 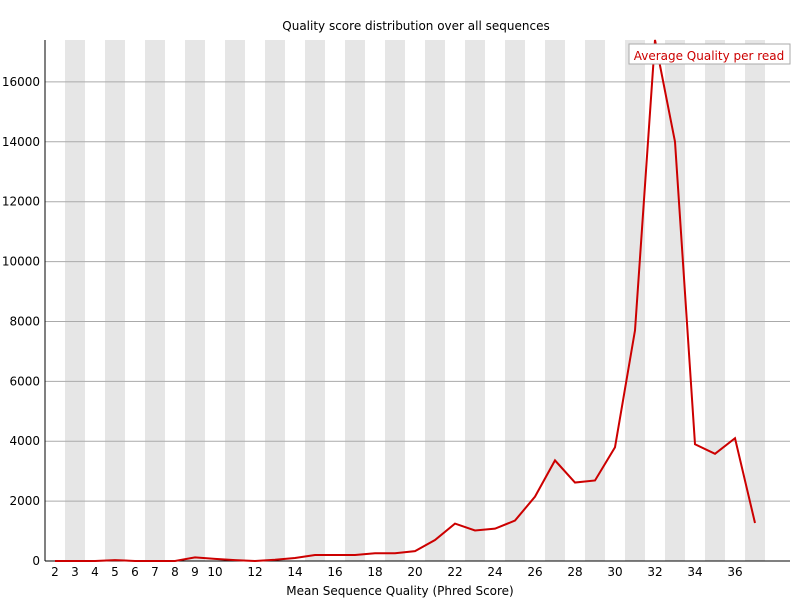 I want to click on x-tick-label: 12, so click(x=254, y=572).